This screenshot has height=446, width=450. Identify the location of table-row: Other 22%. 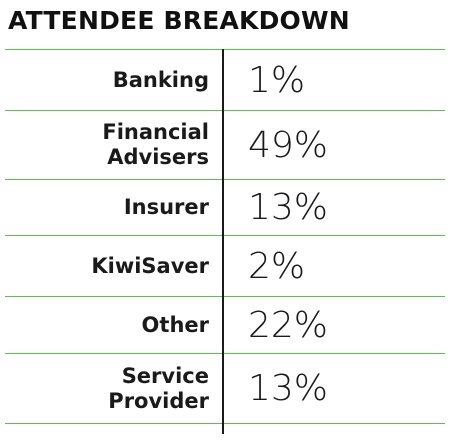
(225, 325).